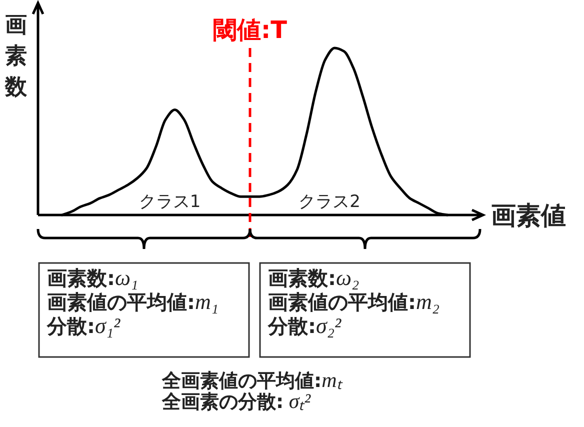 The width and height of the screenshot is (584, 427). Describe the element at coordinates (16, 56) in the screenshot. I see `ylabel: 画素数` at that location.